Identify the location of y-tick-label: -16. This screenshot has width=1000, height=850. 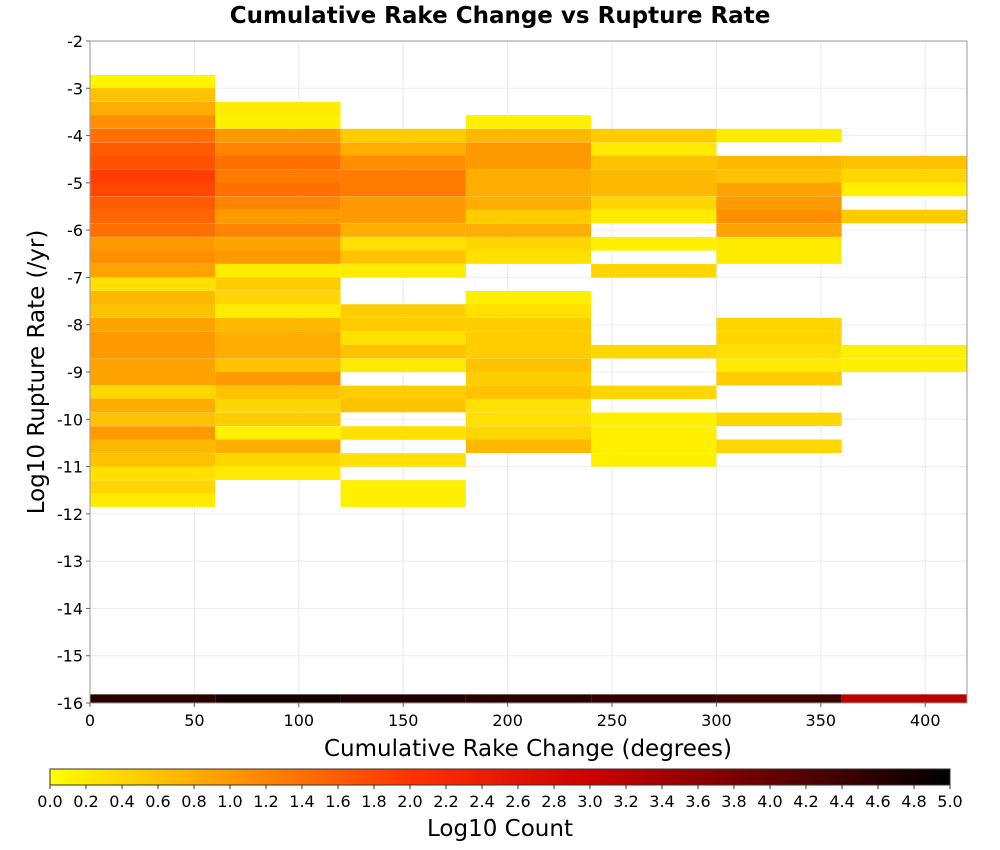
(70, 703).